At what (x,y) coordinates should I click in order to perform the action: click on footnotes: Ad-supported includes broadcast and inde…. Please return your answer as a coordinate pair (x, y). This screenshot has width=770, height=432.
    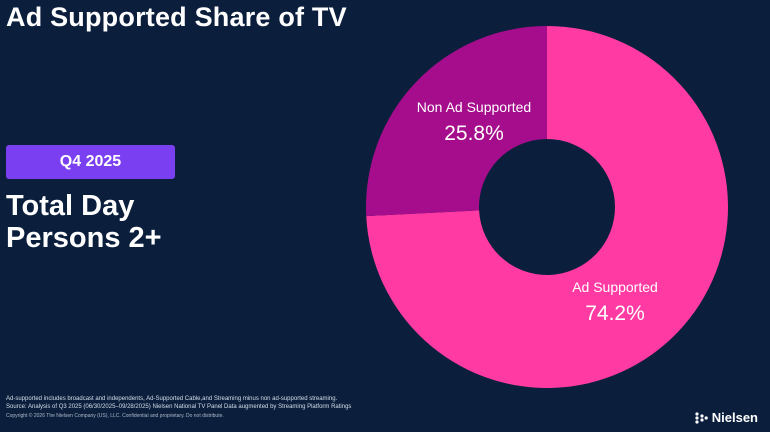
    Looking at the image, I should click on (286, 407).